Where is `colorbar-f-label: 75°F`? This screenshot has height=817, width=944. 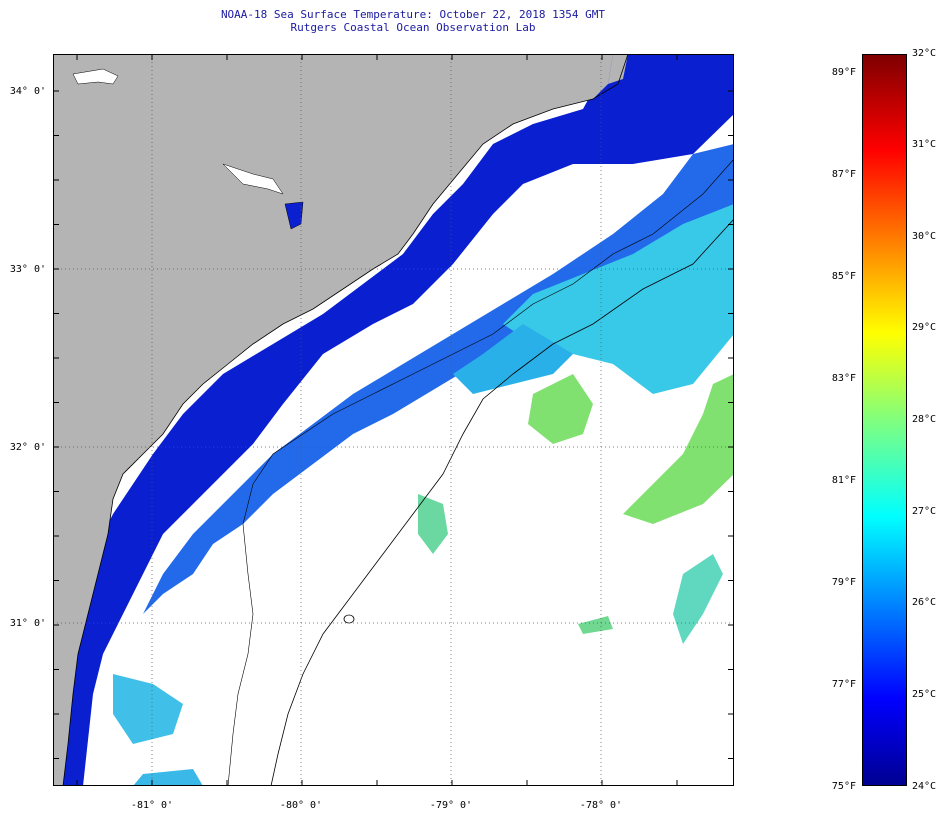
colorbar-f-label: 75°F is located at coordinates (843, 786).